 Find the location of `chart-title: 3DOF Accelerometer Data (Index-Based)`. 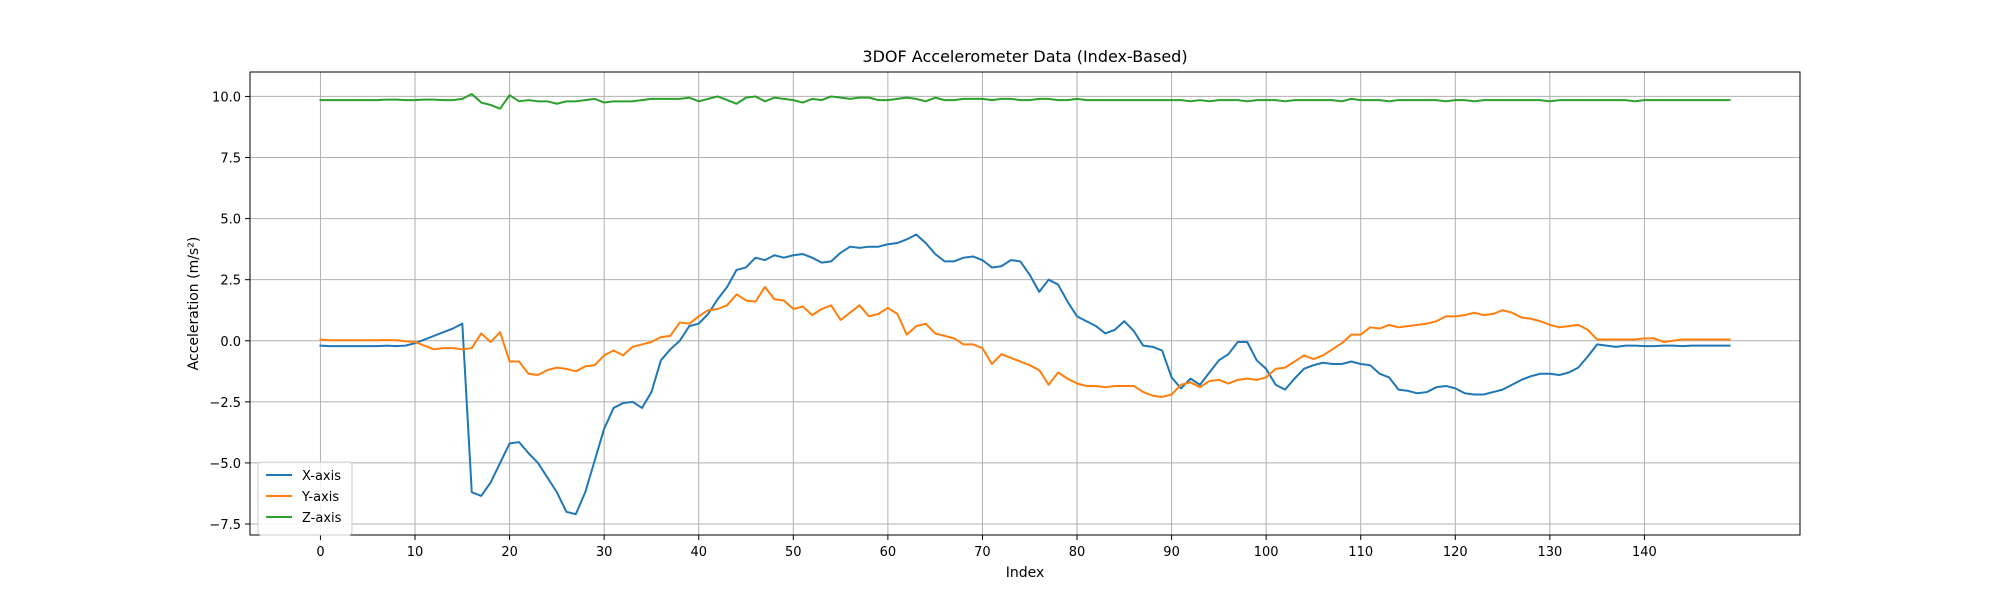

chart-title: 3DOF Accelerometer Data (Index-Based) is located at coordinates (1024, 56).